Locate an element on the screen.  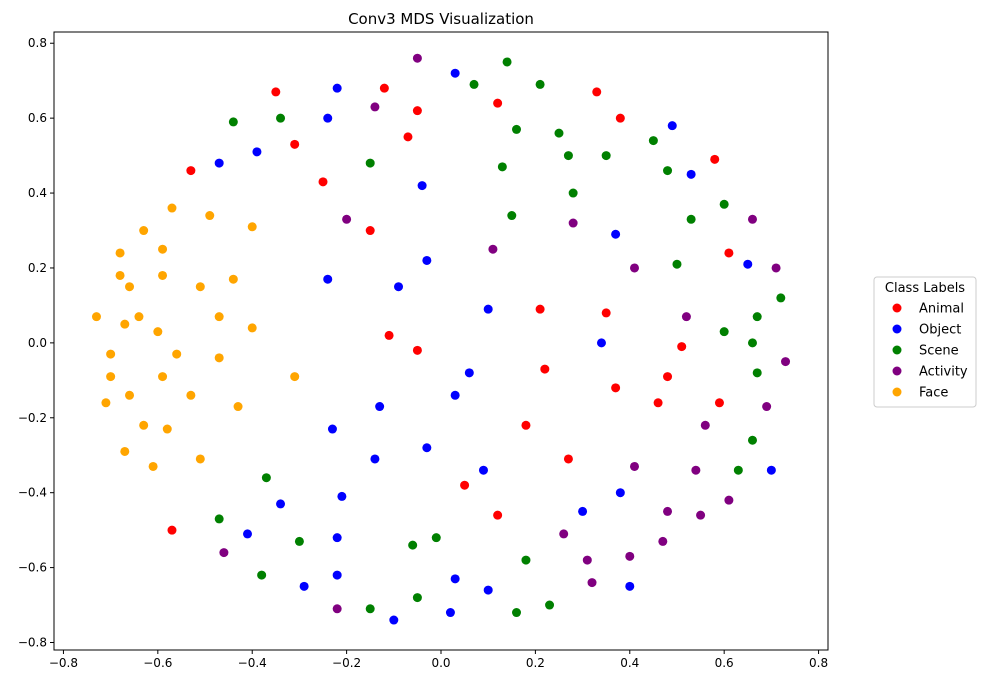
y-tick-label: 0.6 is located at coordinates (37, 118).